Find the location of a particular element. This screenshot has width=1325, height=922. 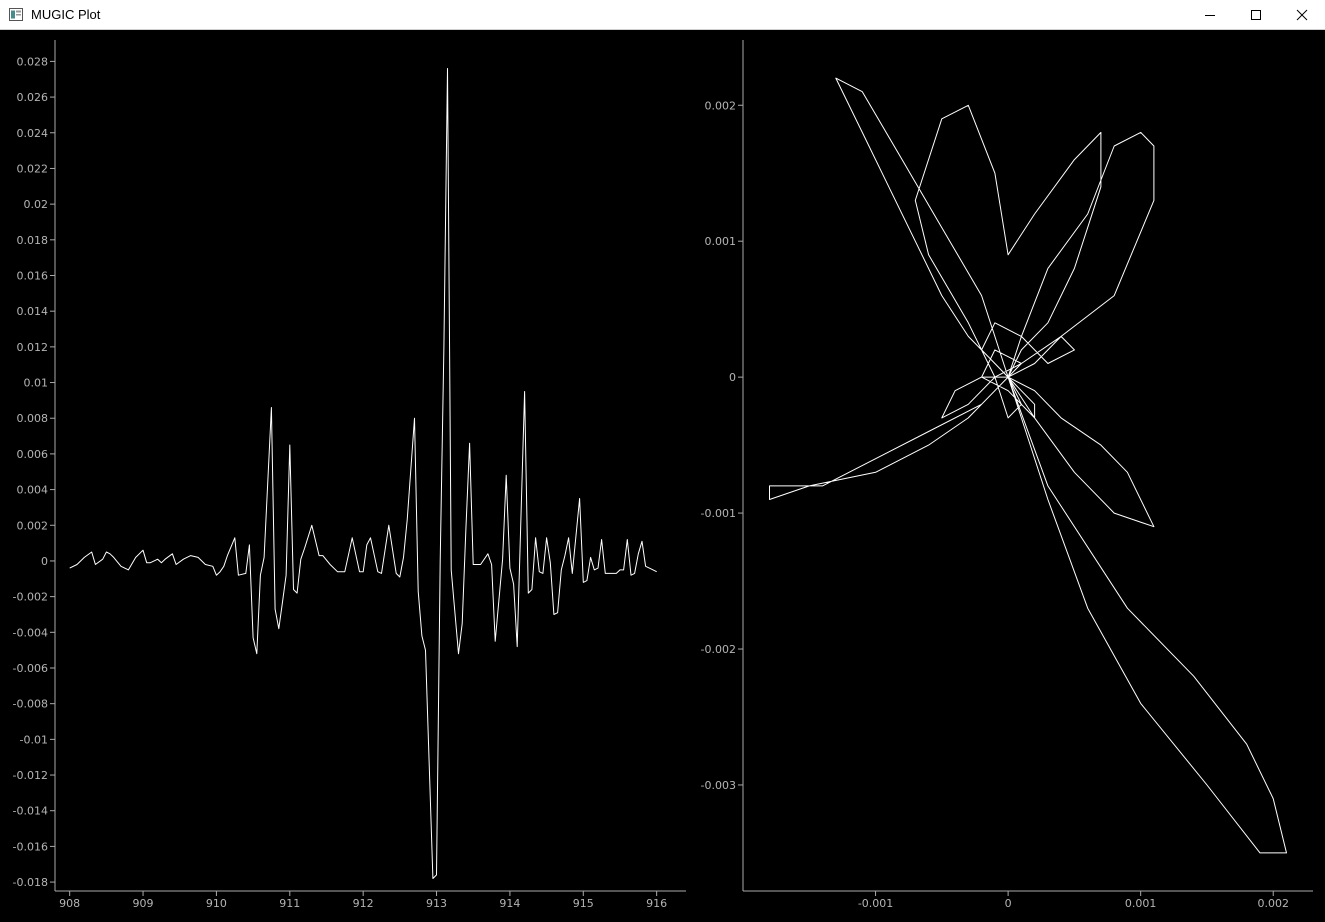

minimize-icon is located at coordinates (1210, 15).